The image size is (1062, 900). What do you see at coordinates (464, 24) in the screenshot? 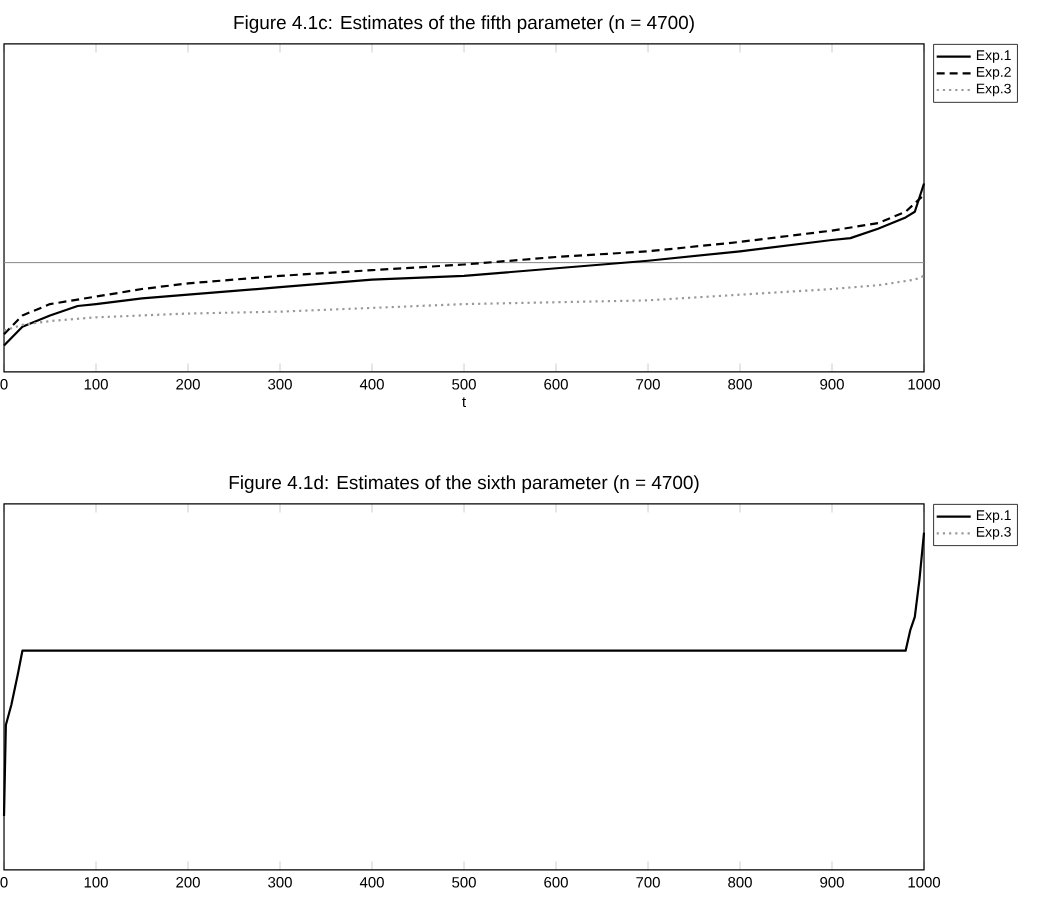
I see `chart-title: Figure 4.1c: Estimates of the fifth parameter (n = 4700)` at bounding box center [464, 24].